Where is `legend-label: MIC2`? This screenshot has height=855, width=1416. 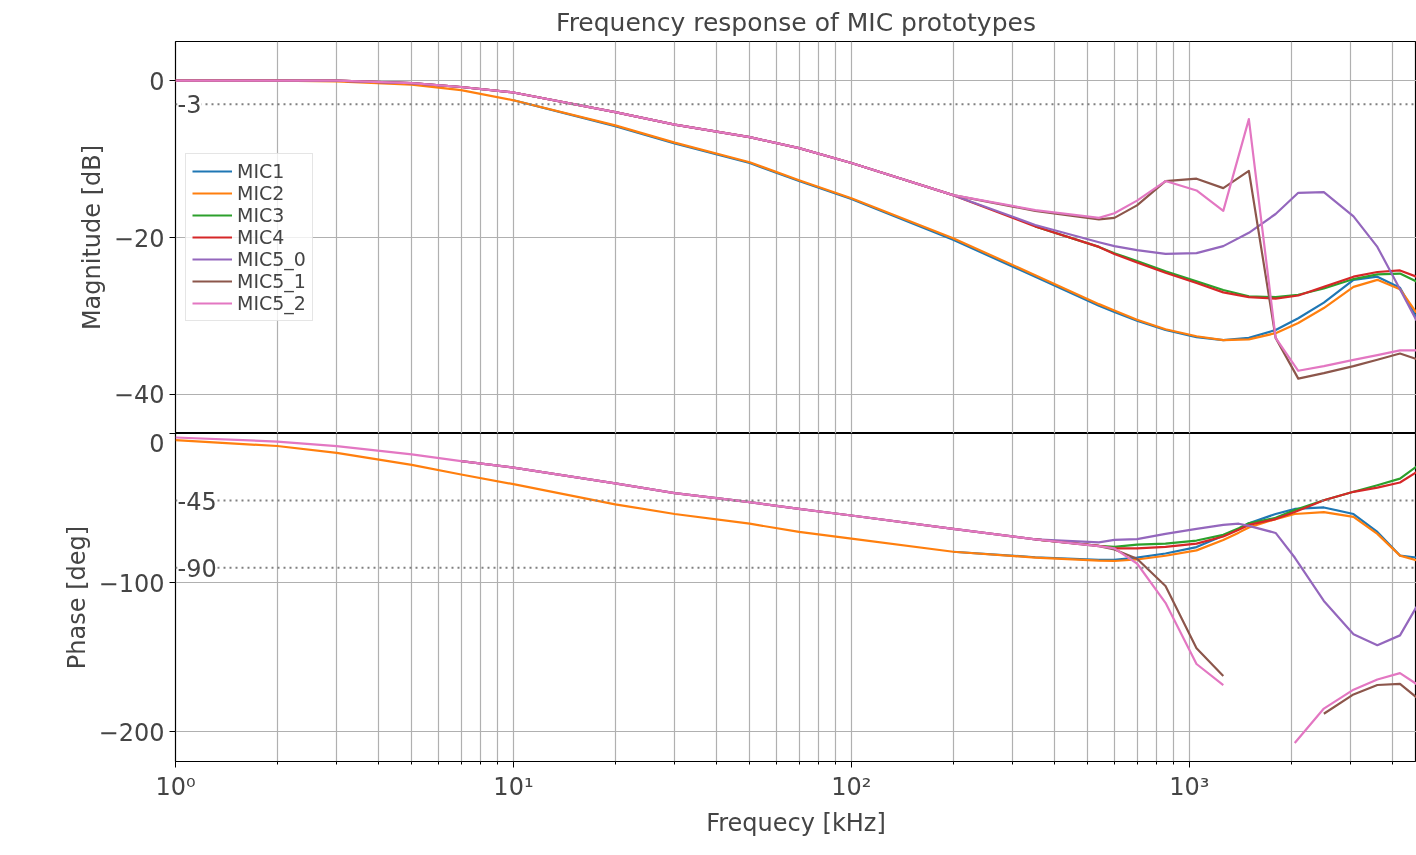 legend-label: MIC2 is located at coordinates (261, 193).